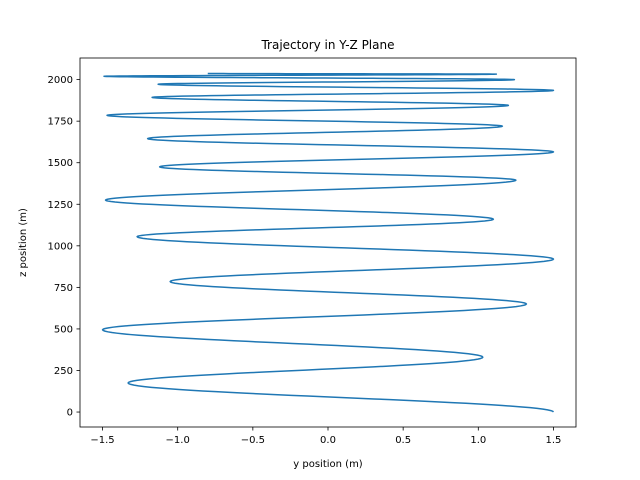 The height and width of the screenshot is (480, 640). I want to click on x-tick-label: 1.5, so click(554, 440).